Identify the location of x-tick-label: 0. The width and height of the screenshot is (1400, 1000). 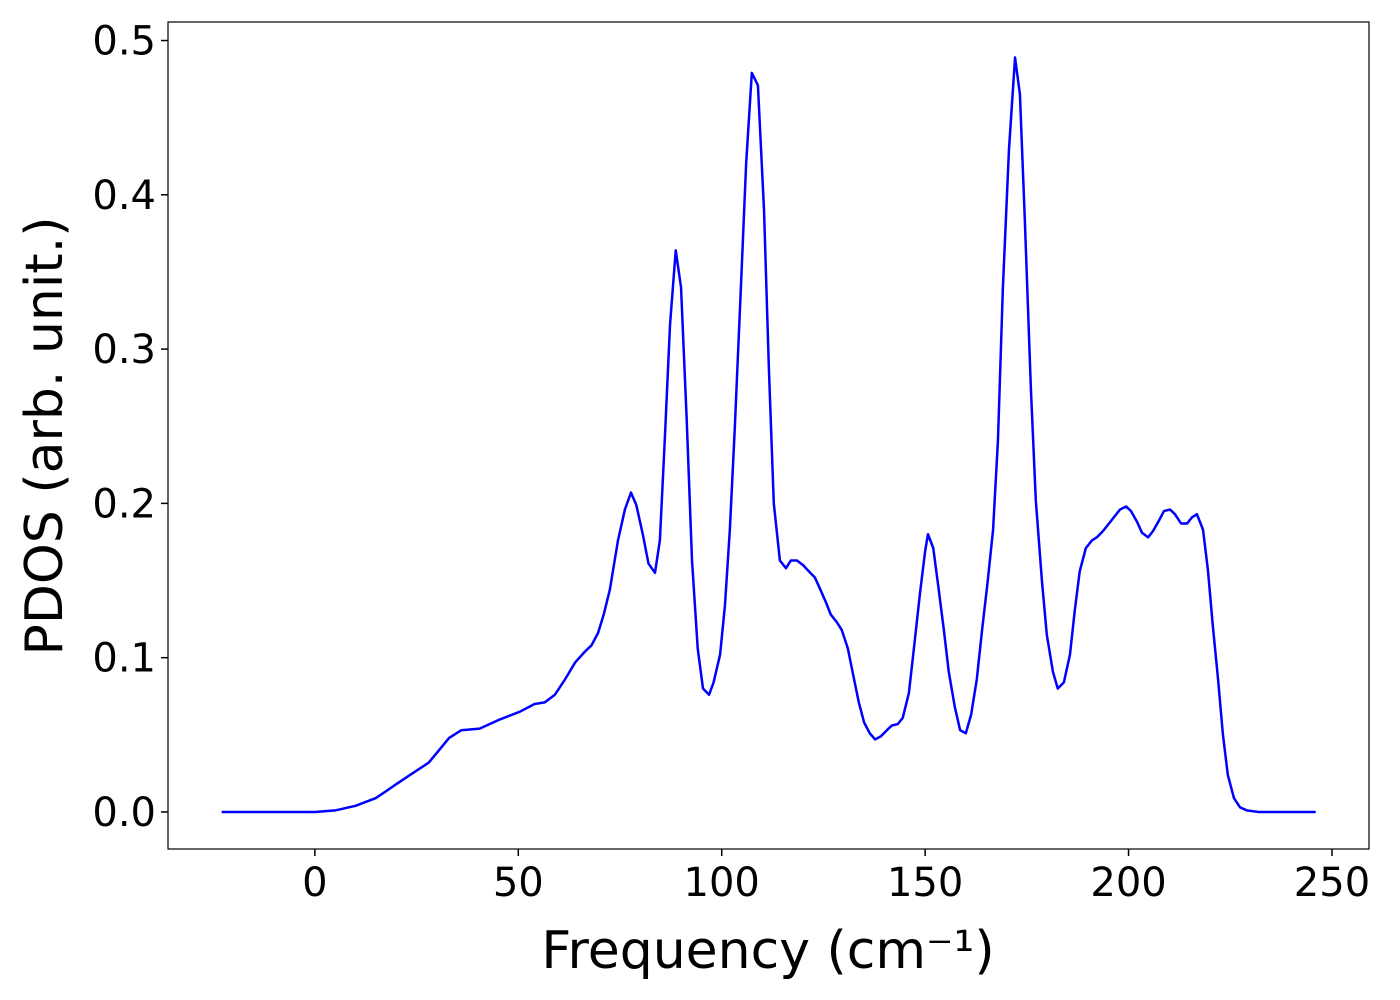
(314, 883).